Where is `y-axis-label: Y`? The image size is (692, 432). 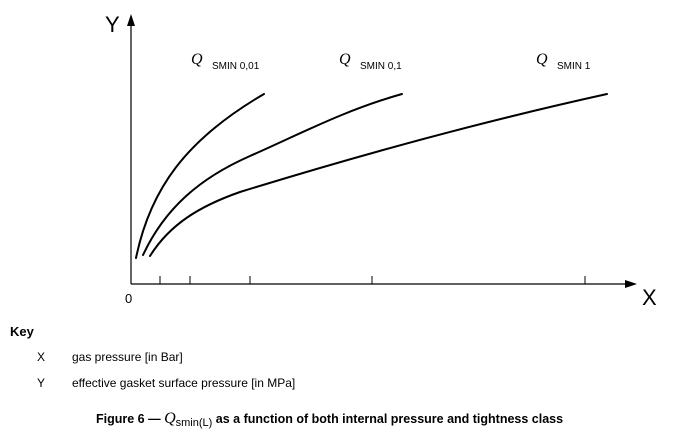
y-axis-label: Y is located at coordinates (112, 24).